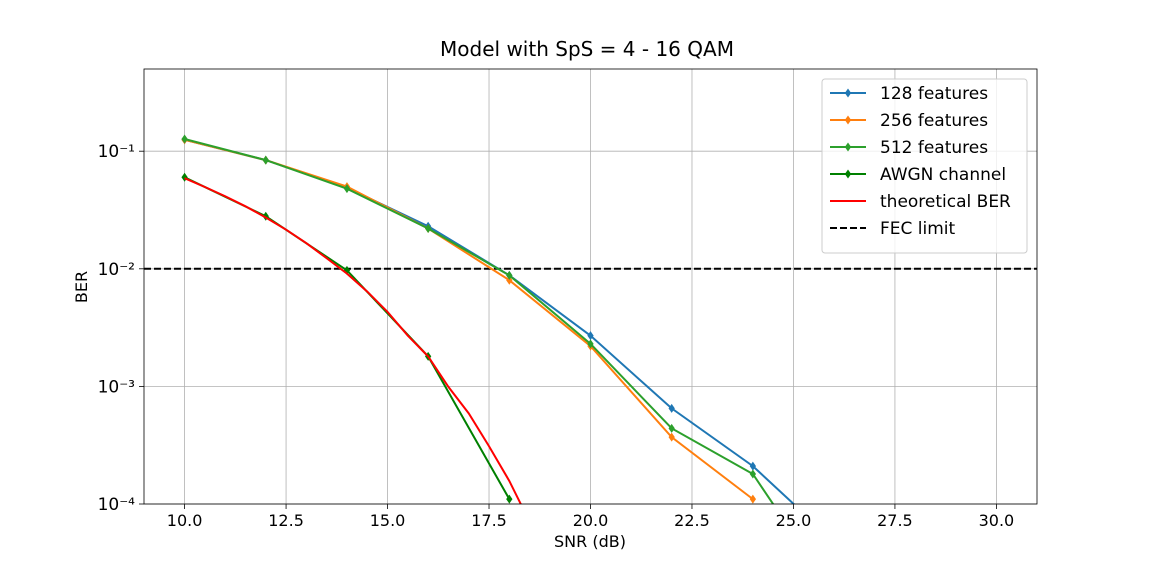  What do you see at coordinates (794, 520) in the screenshot?
I see `x-tick-label: 25.0` at bounding box center [794, 520].